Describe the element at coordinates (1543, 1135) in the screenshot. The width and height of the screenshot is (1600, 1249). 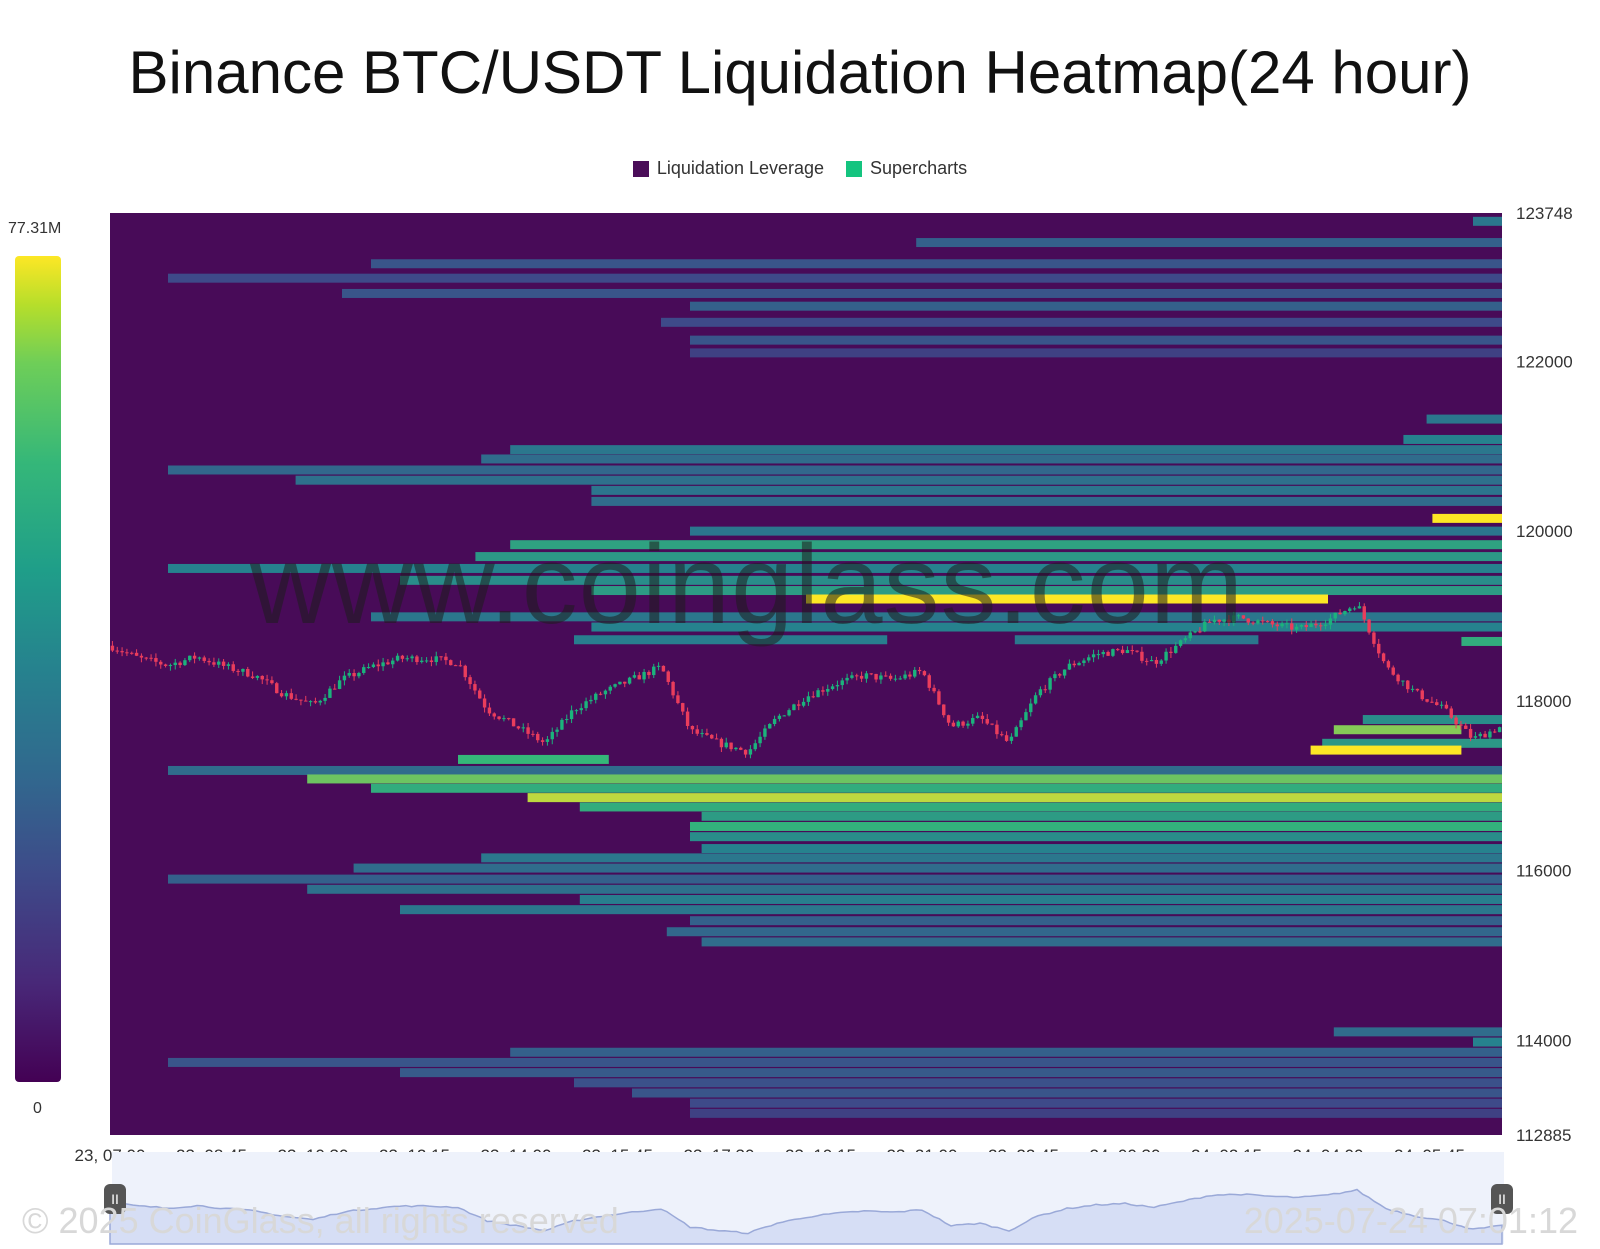
I see `y-tick-label: 112885` at that location.